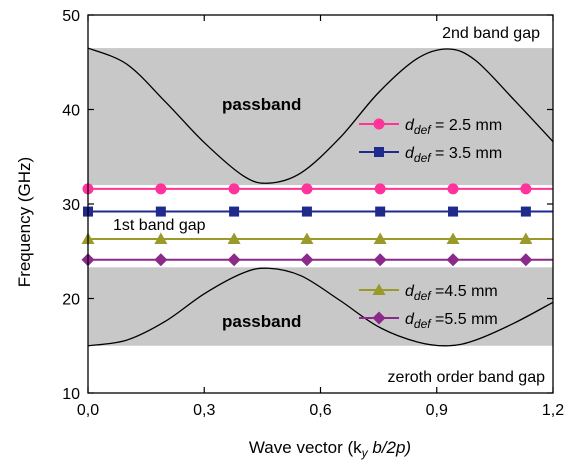  I want to click on data-series, so click(317, 225).